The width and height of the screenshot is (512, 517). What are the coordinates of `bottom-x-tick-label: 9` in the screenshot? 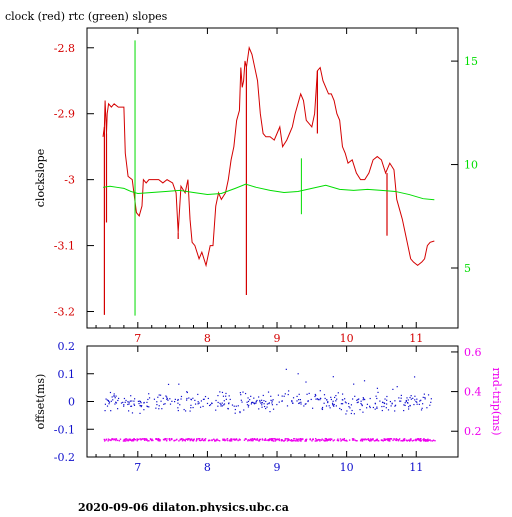 It's located at (277, 467).